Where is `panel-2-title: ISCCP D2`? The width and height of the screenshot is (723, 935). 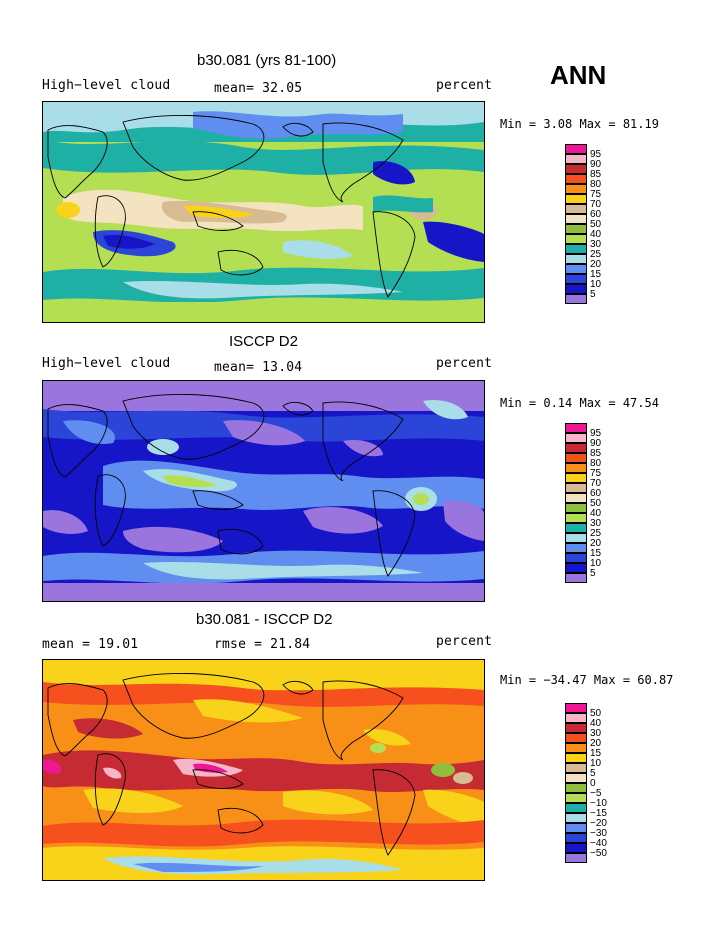 panel-2-title: ISCCP D2 is located at coordinates (263, 341).